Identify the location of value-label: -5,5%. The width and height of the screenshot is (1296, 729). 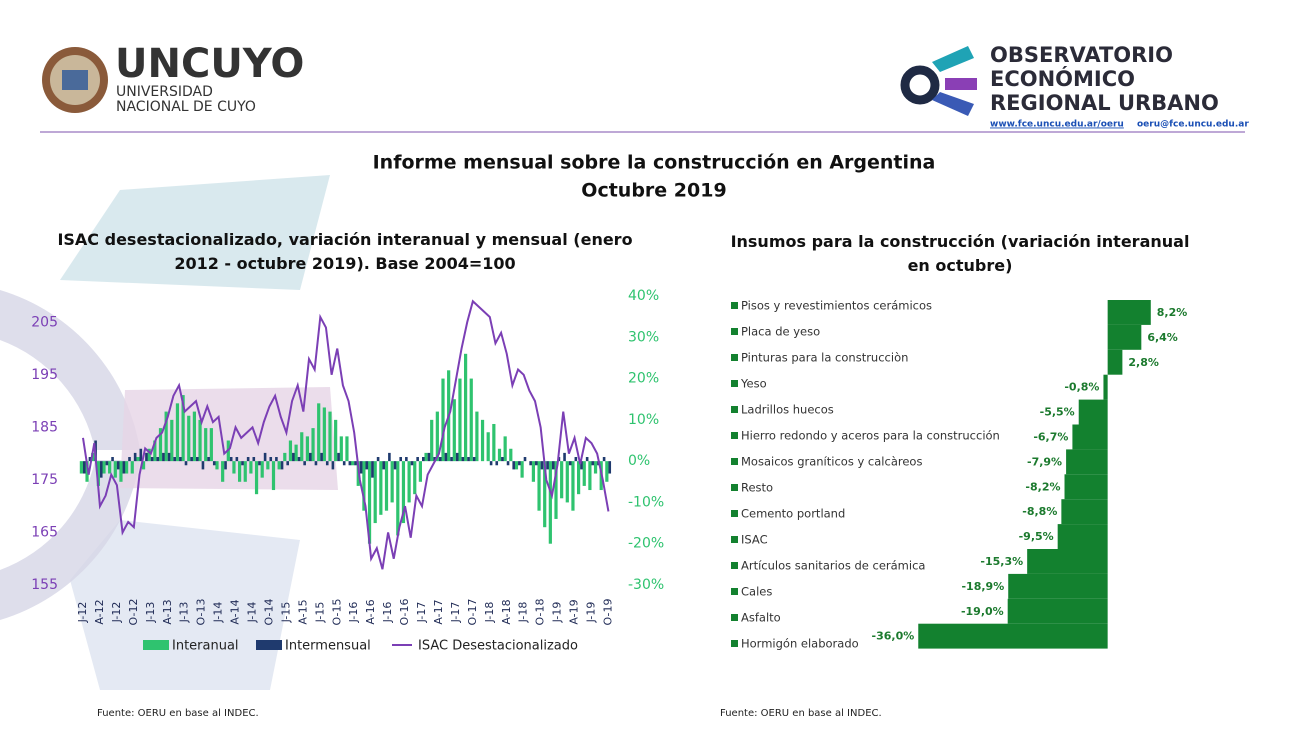
(1057, 412).